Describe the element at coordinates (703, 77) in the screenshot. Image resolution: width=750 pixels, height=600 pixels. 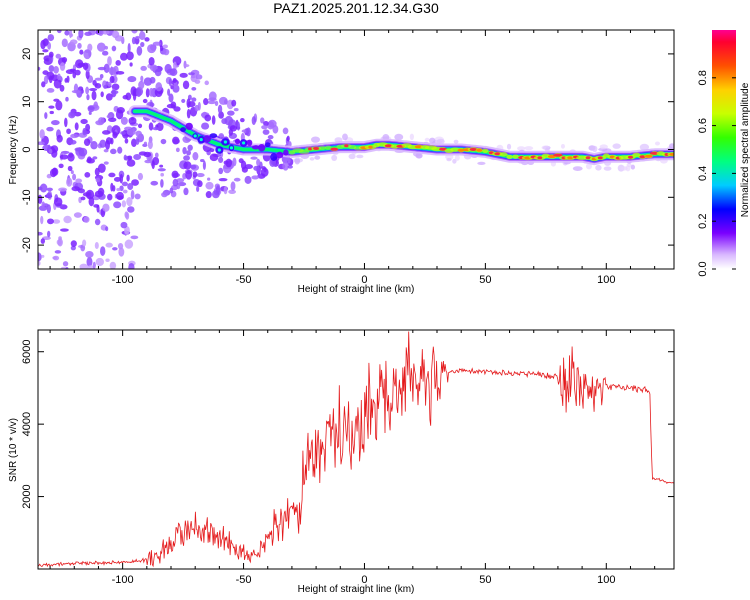
I see `colorbar-tick-label: 0.8` at that location.